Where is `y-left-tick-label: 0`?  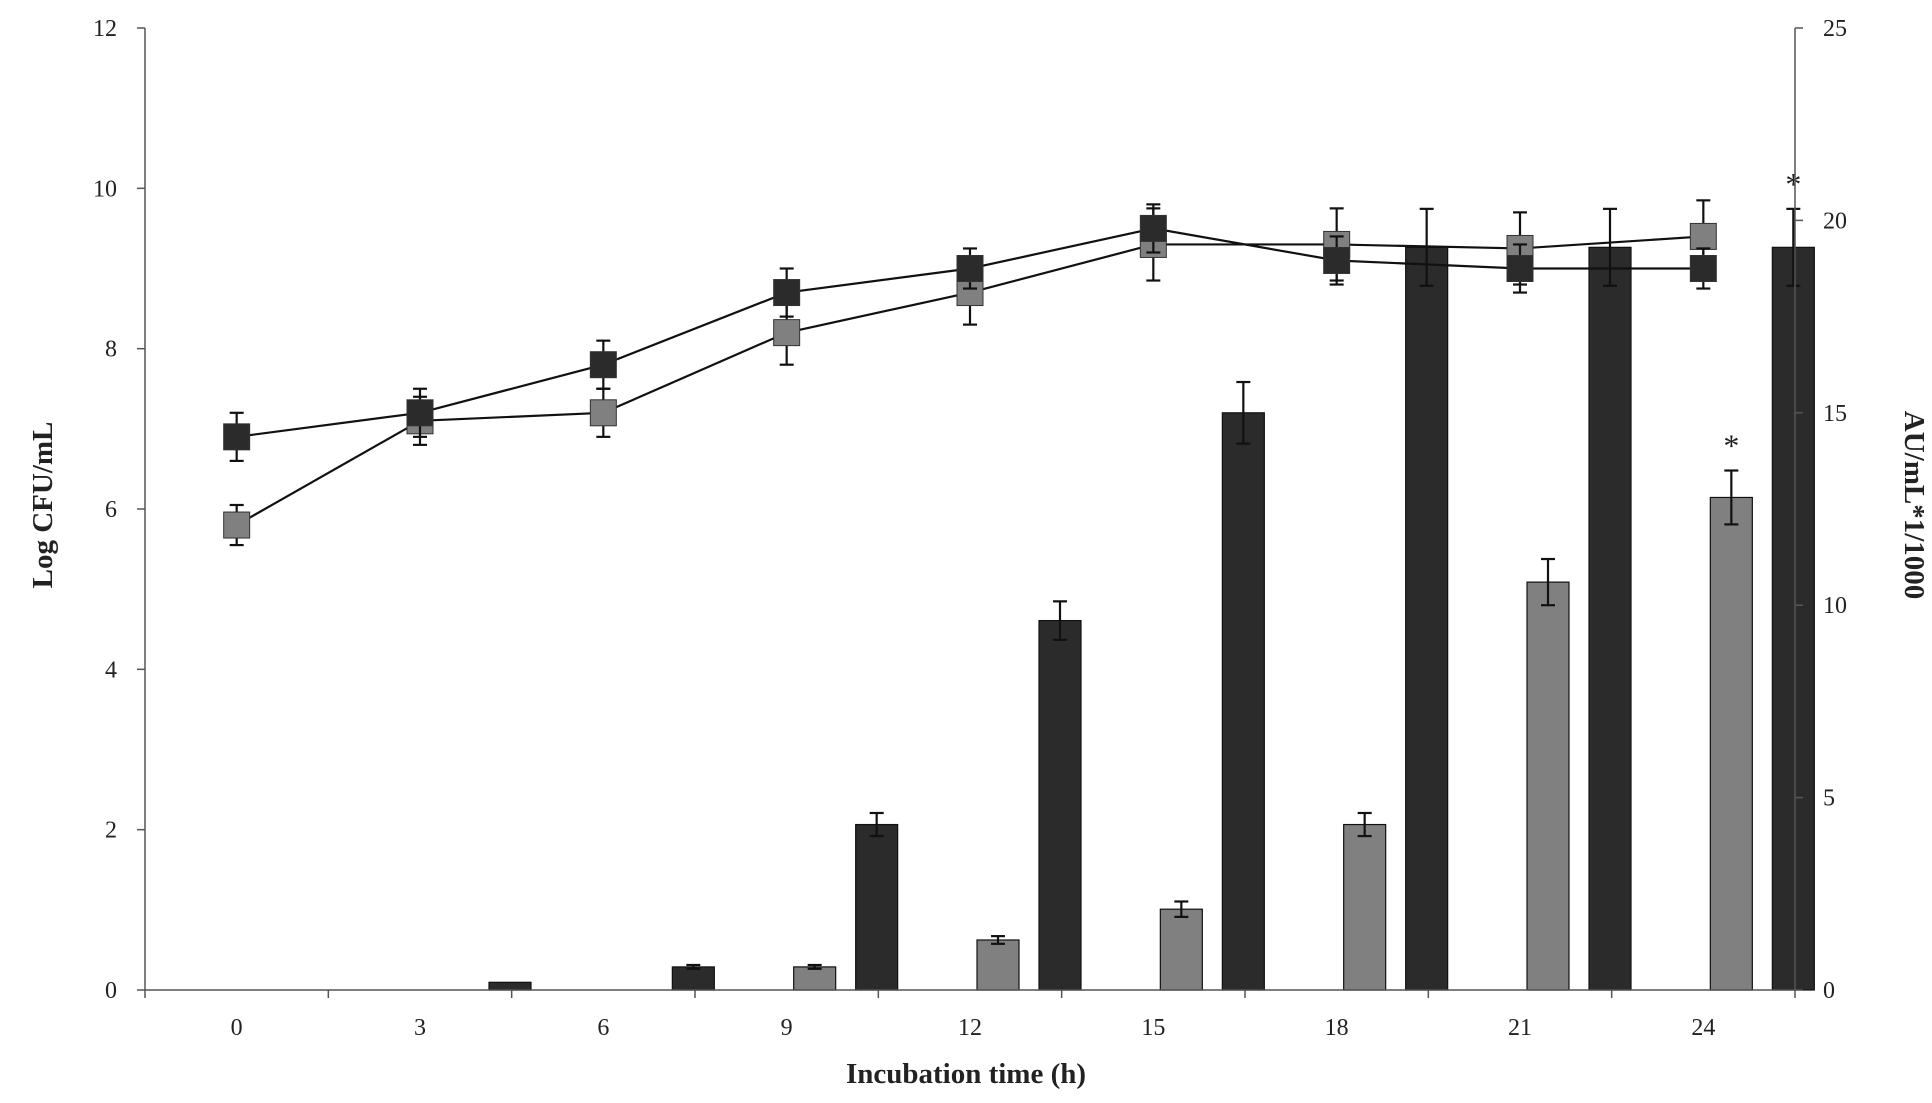
y-left-tick-label: 0 is located at coordinates (111, 991).